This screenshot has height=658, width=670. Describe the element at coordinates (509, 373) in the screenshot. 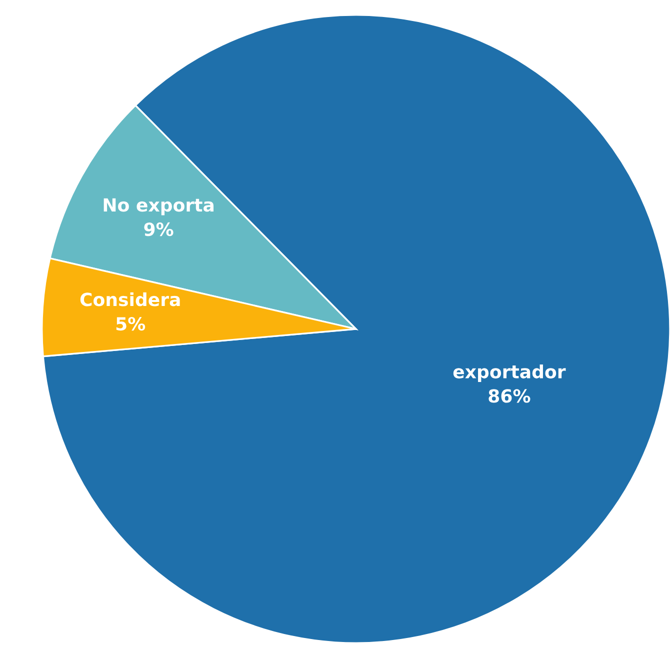

I see `slice-label: exportador` at that location.